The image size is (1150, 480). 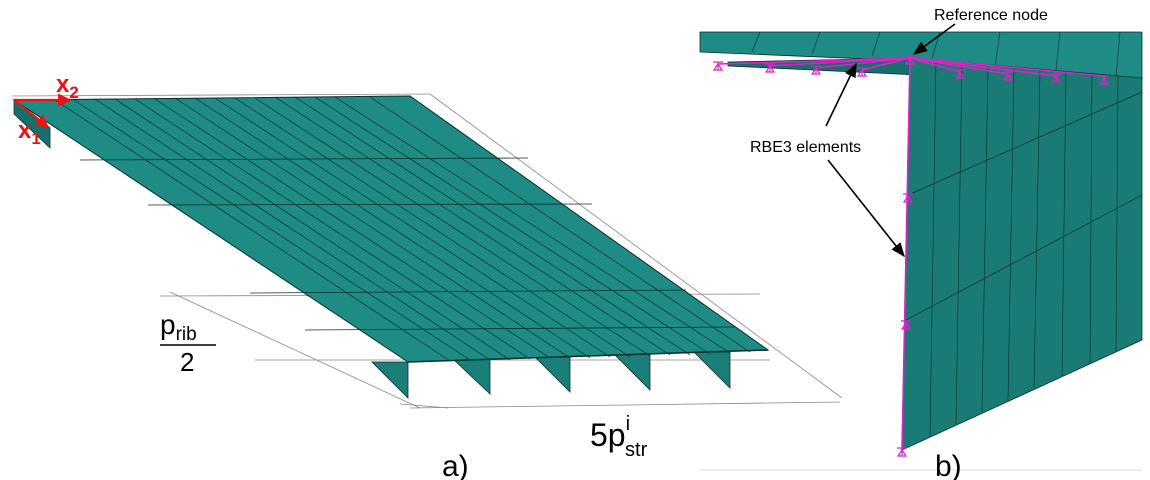 I want to click on rbe3-arrow-web, so click(x=866, y=208).